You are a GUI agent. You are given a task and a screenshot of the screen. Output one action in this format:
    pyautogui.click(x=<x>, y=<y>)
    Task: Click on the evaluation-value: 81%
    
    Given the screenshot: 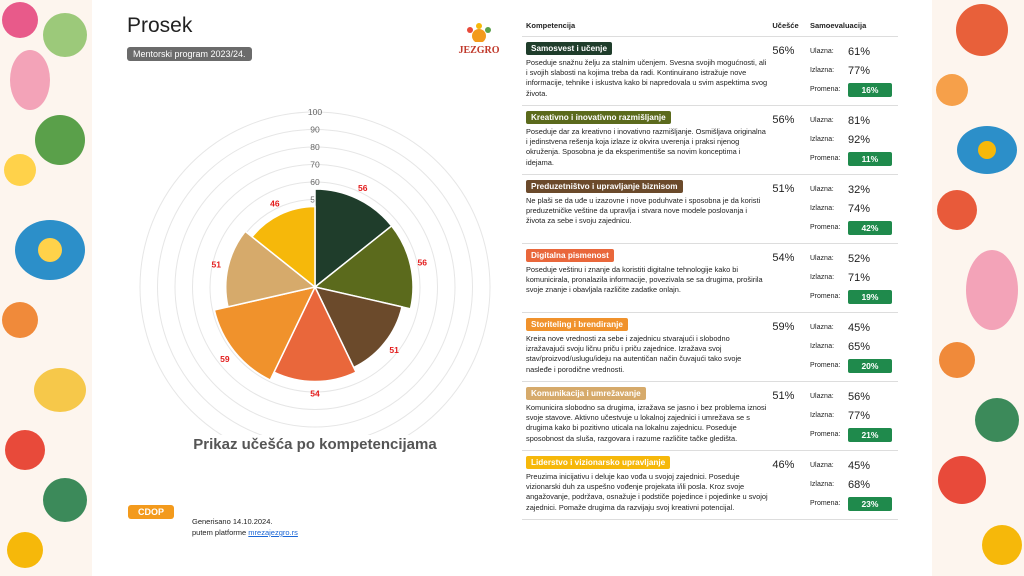 What is the action you would take?
    pyautogui.click(x=858, y=120)
    